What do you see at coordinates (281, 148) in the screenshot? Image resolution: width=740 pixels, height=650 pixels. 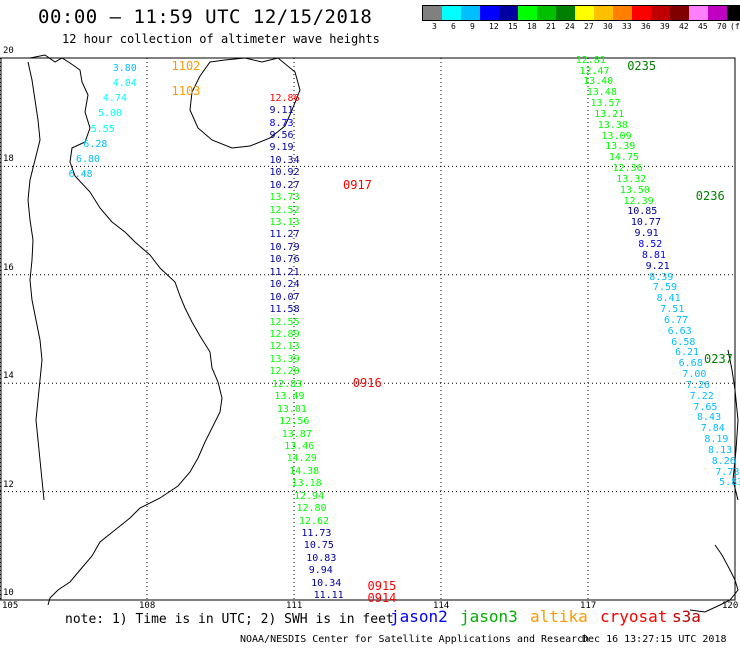 I see `wave-height-value: 9.19` at bounding box center [281, 148].